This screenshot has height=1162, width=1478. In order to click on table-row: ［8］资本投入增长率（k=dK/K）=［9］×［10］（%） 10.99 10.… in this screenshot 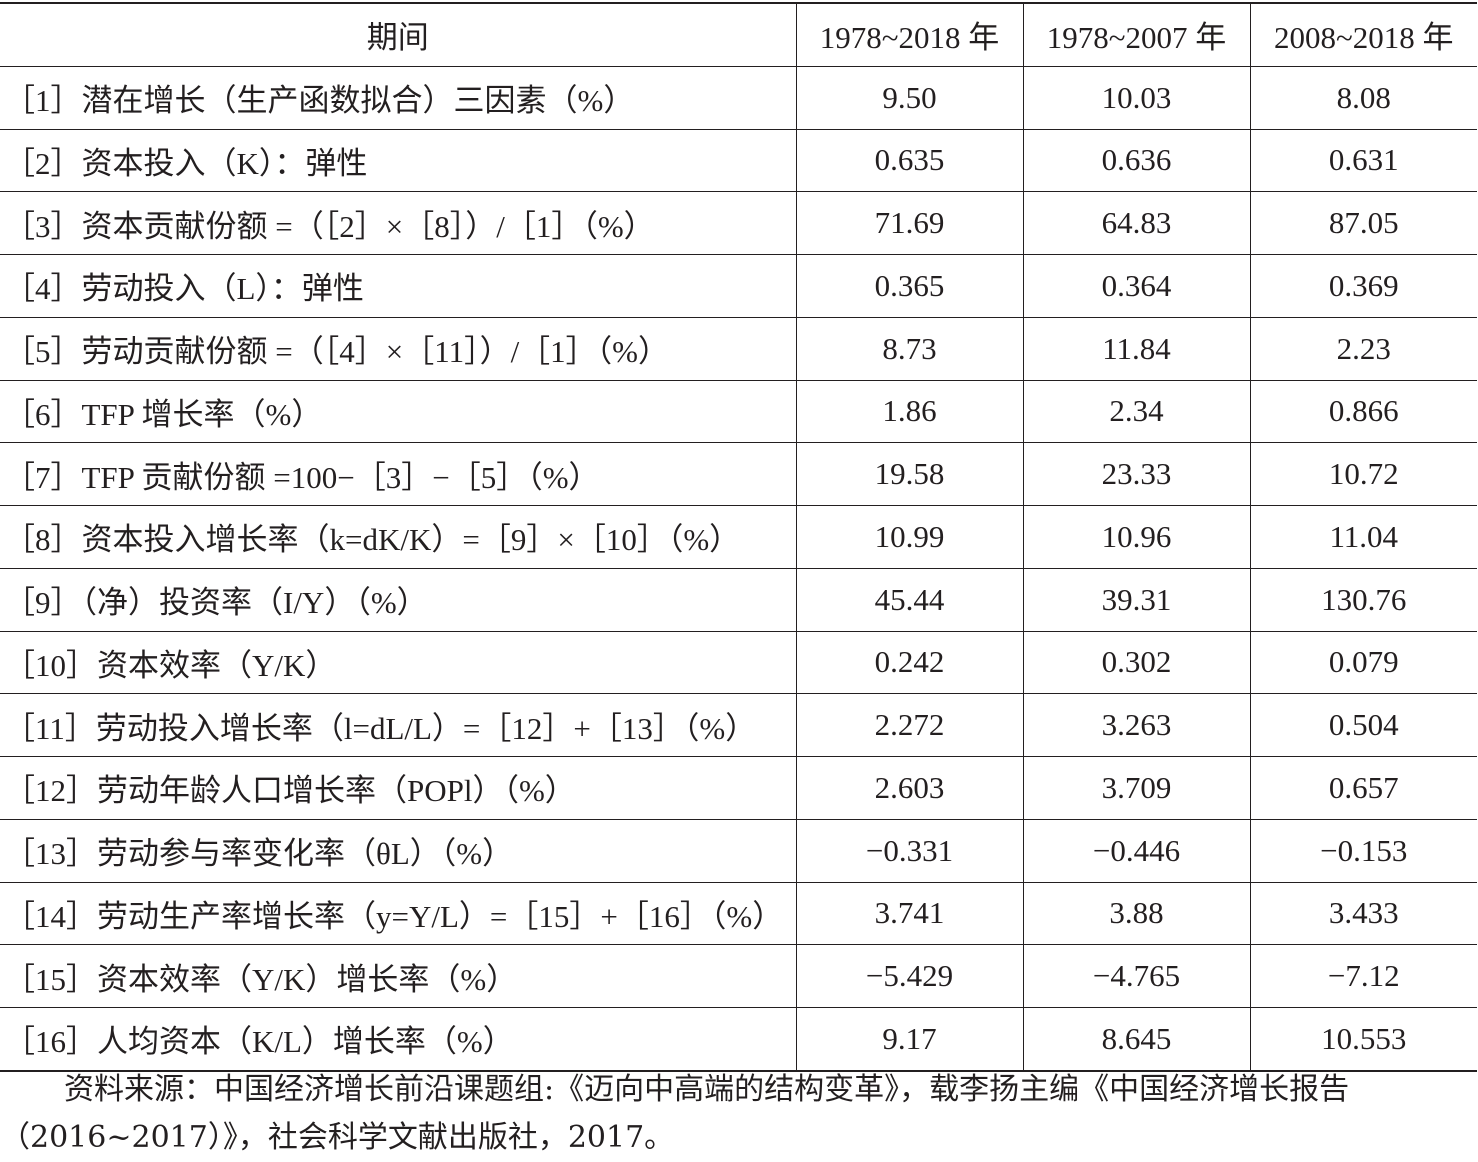, I will do `click(738, 537)`.